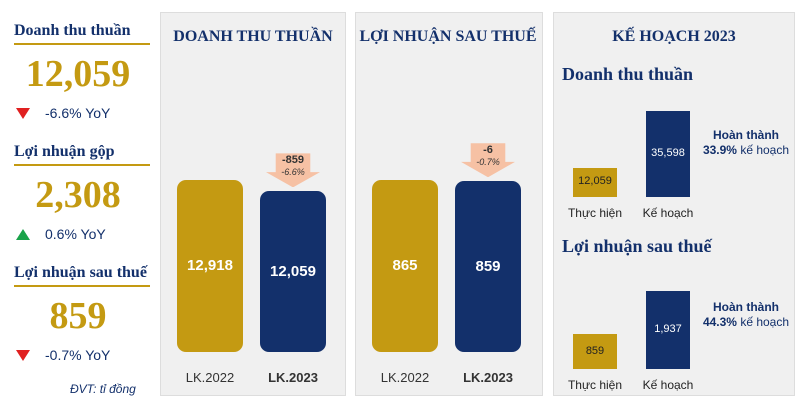  I want to click on note-pct: 33.9%, so click(719, 150).